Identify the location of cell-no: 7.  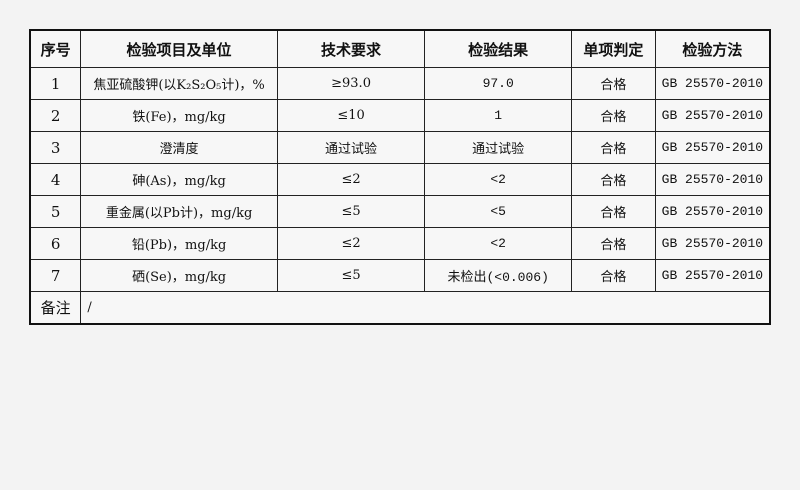
(55, 275).